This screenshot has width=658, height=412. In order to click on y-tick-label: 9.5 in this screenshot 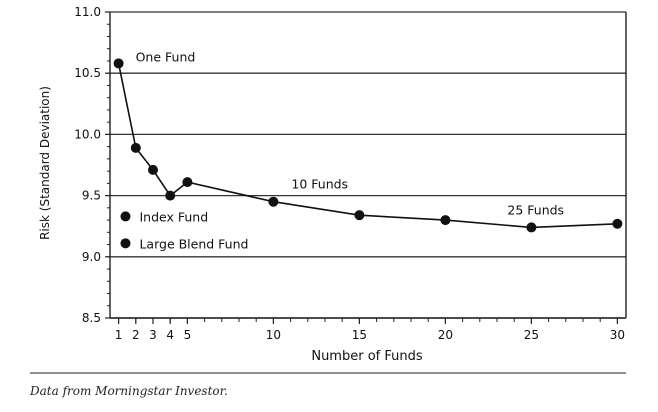, I will do `click(91, 196)`.